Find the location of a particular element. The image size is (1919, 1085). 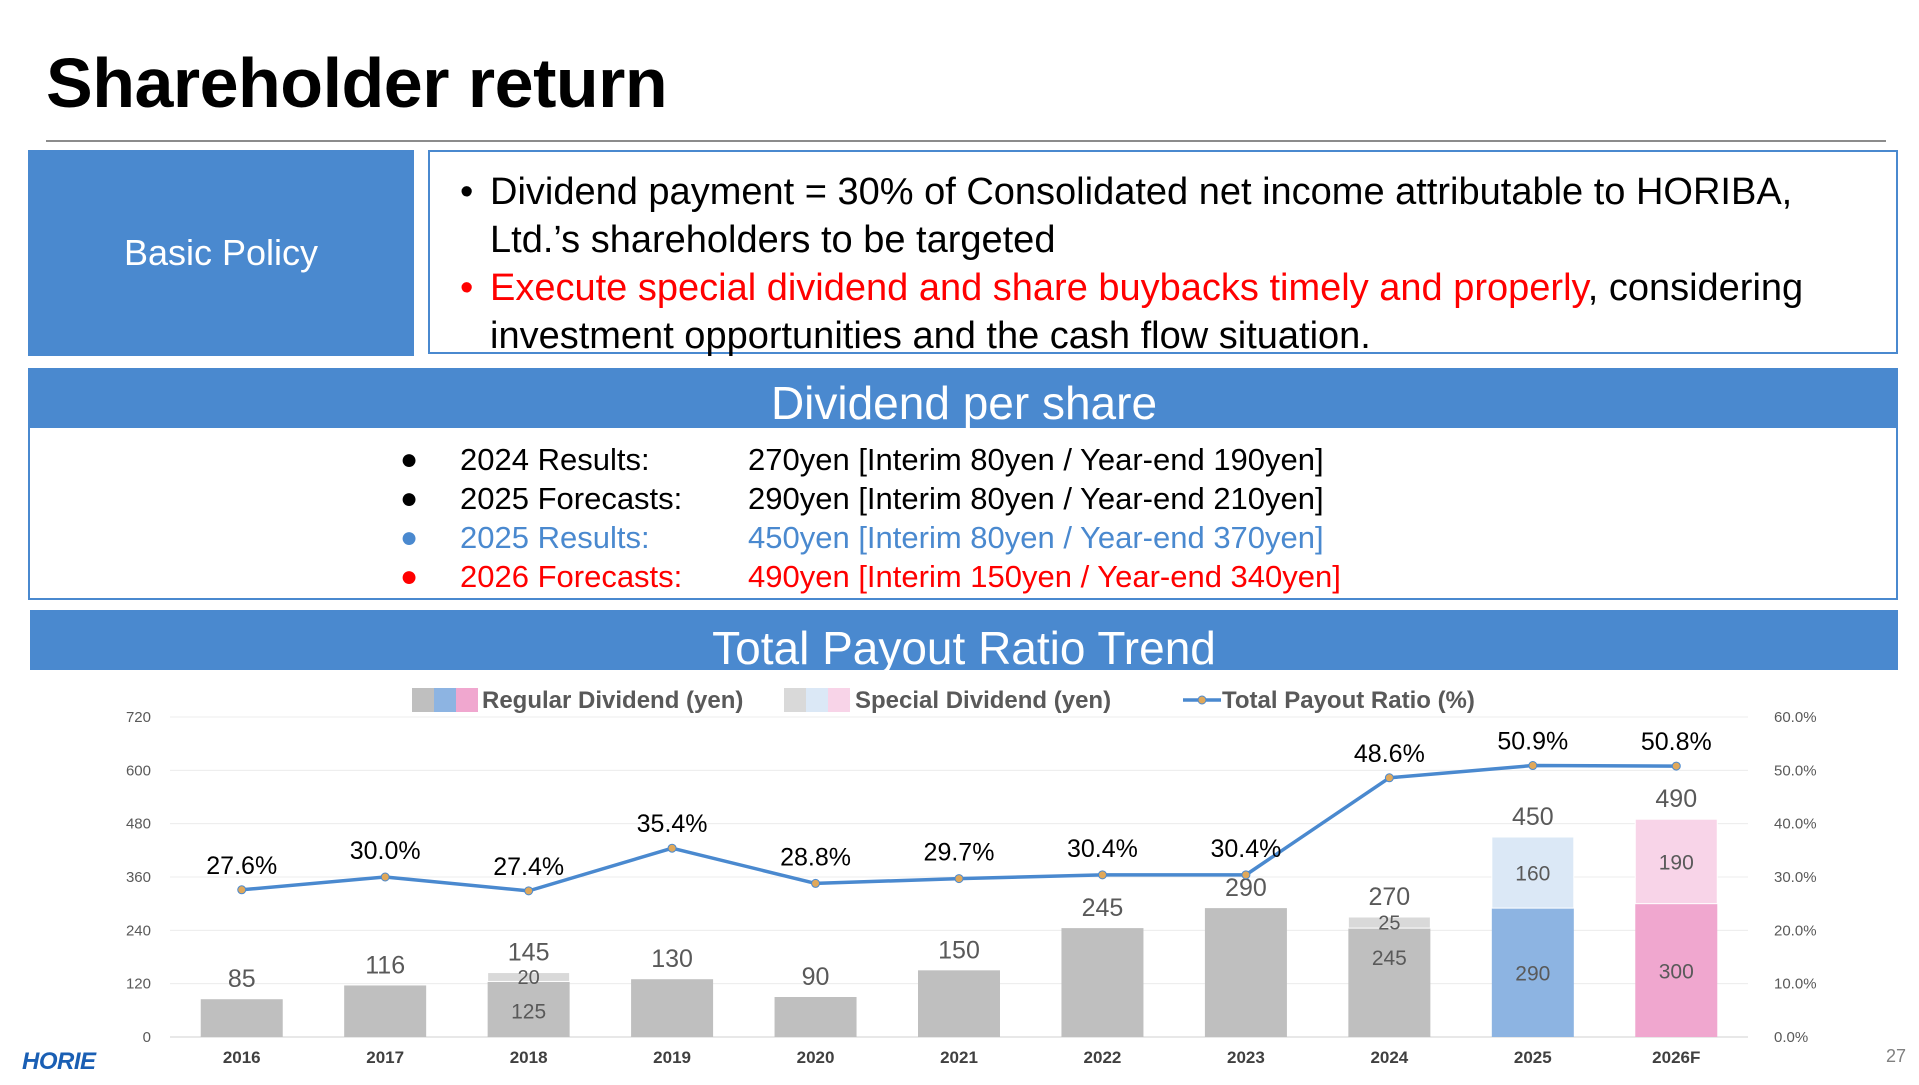

total-dividend-label: 490 is located at coordinates (1676, 799).